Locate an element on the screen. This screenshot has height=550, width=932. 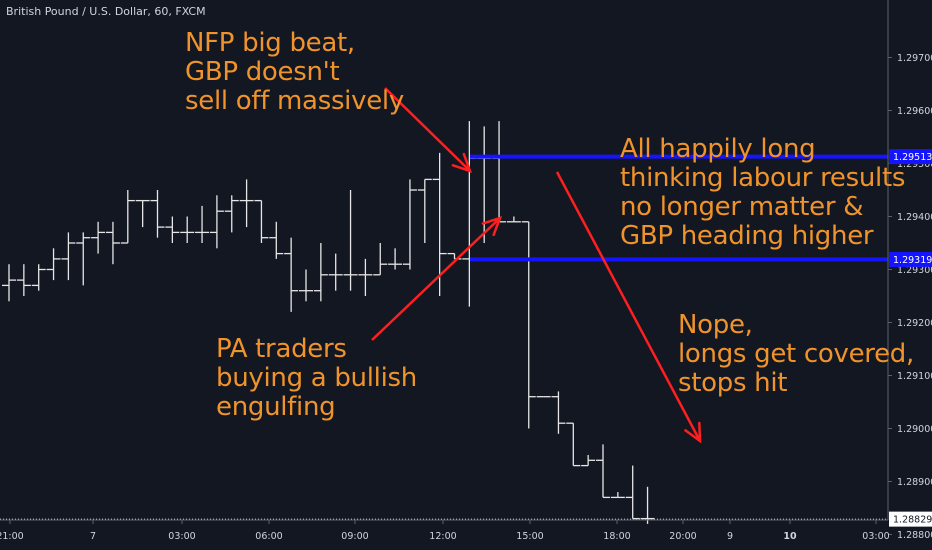
level-price-label: 1.29319 is located at coordinates (910, 259).